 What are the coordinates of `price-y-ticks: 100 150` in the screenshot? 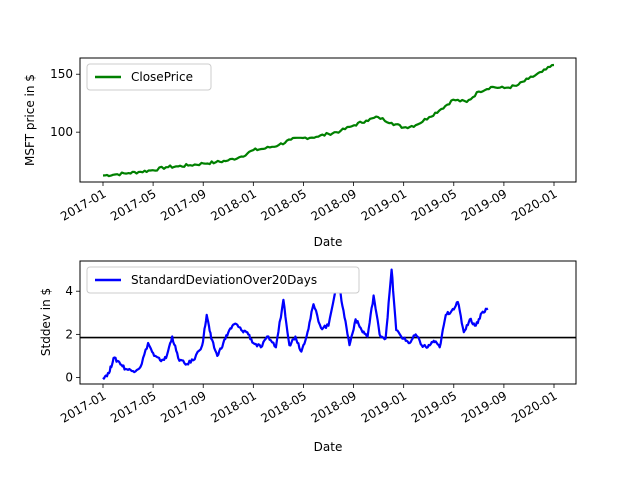 It's located at (65, 103).